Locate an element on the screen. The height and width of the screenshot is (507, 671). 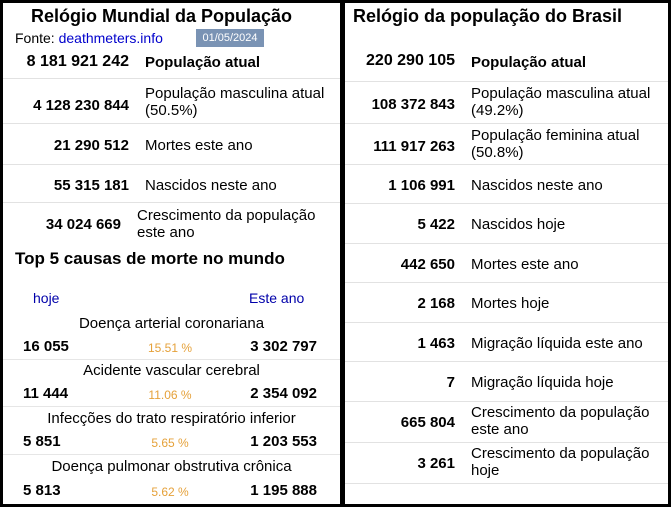
stat-value: 442 650 is located at coordinates (427, 264).